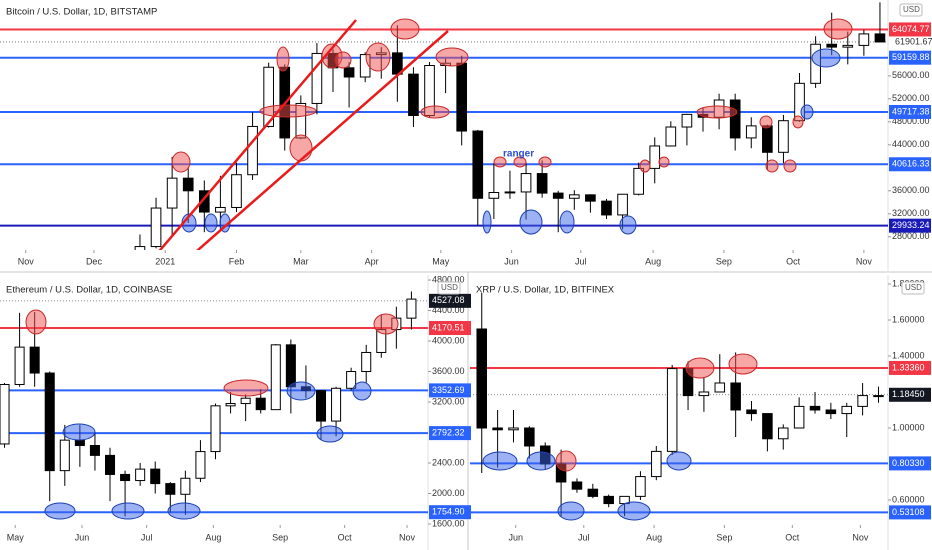  What do you see at coordinates (908, 512) in the screenshot?
I see `level-label: 0.53108` at bounding box center [908, 512].